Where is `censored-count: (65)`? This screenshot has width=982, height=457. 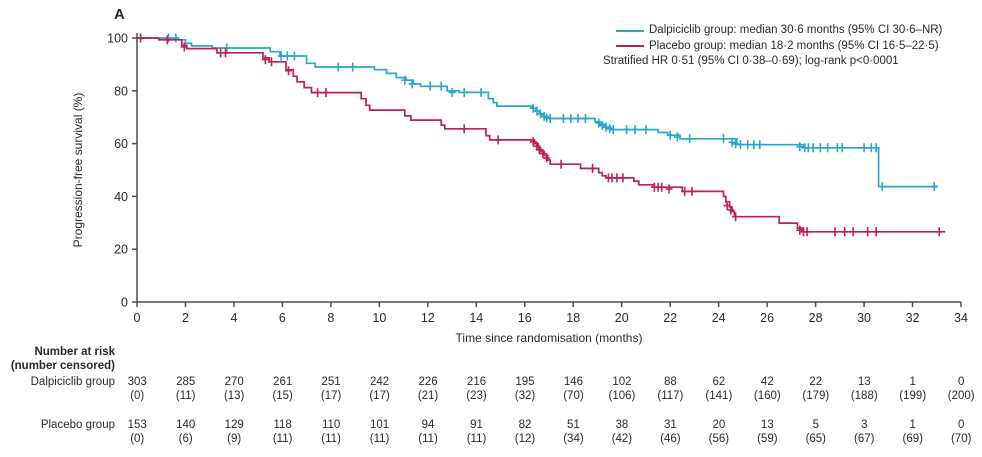
censored-count: (65) is located at coordinates (816, 439).